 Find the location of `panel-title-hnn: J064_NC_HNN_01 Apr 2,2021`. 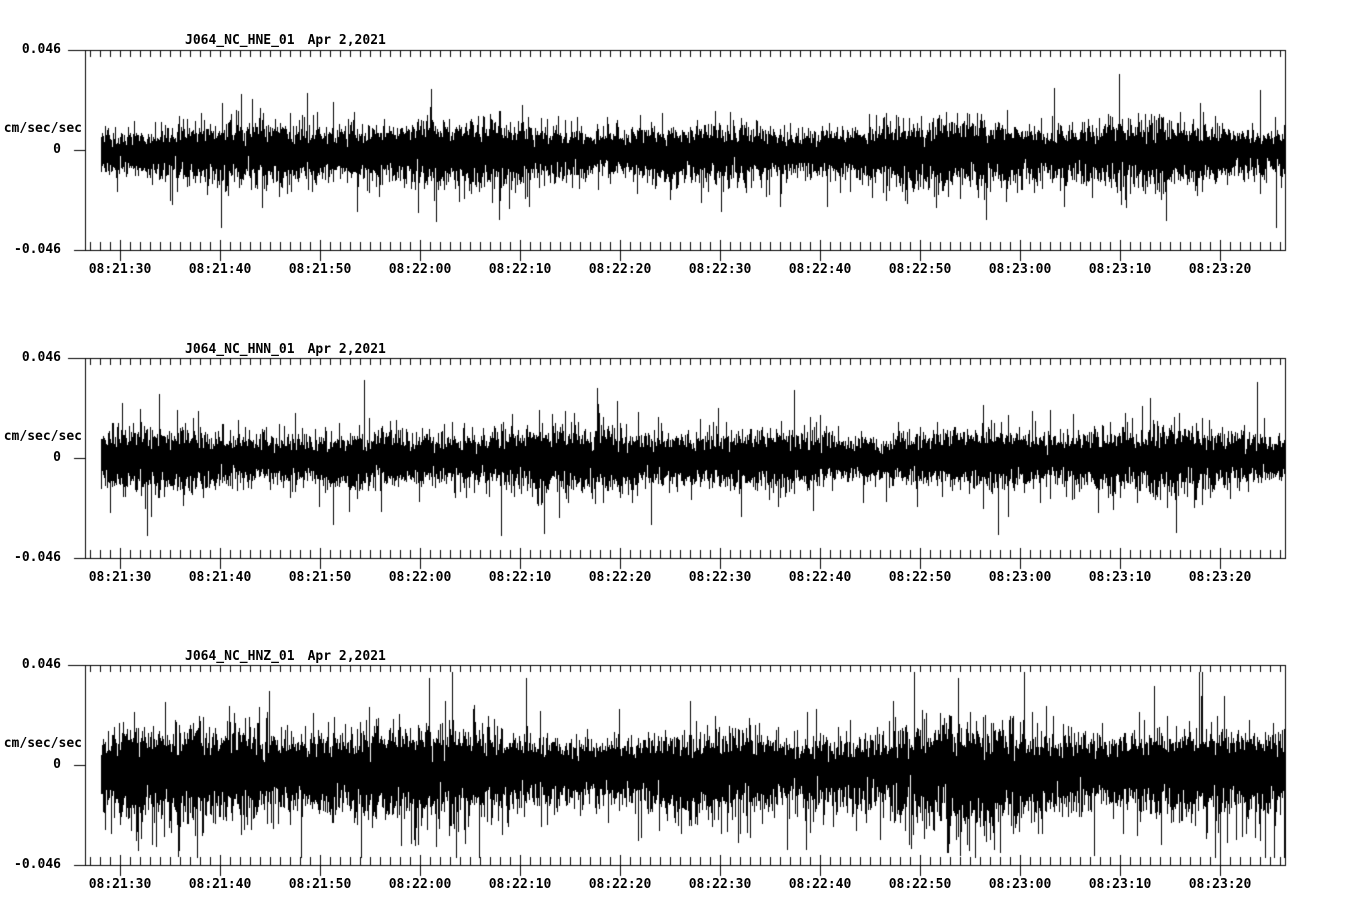

panel-title-hnn: J064_NC_HNN_01 Apr 2,2021 is located at coordinates (285, 350).